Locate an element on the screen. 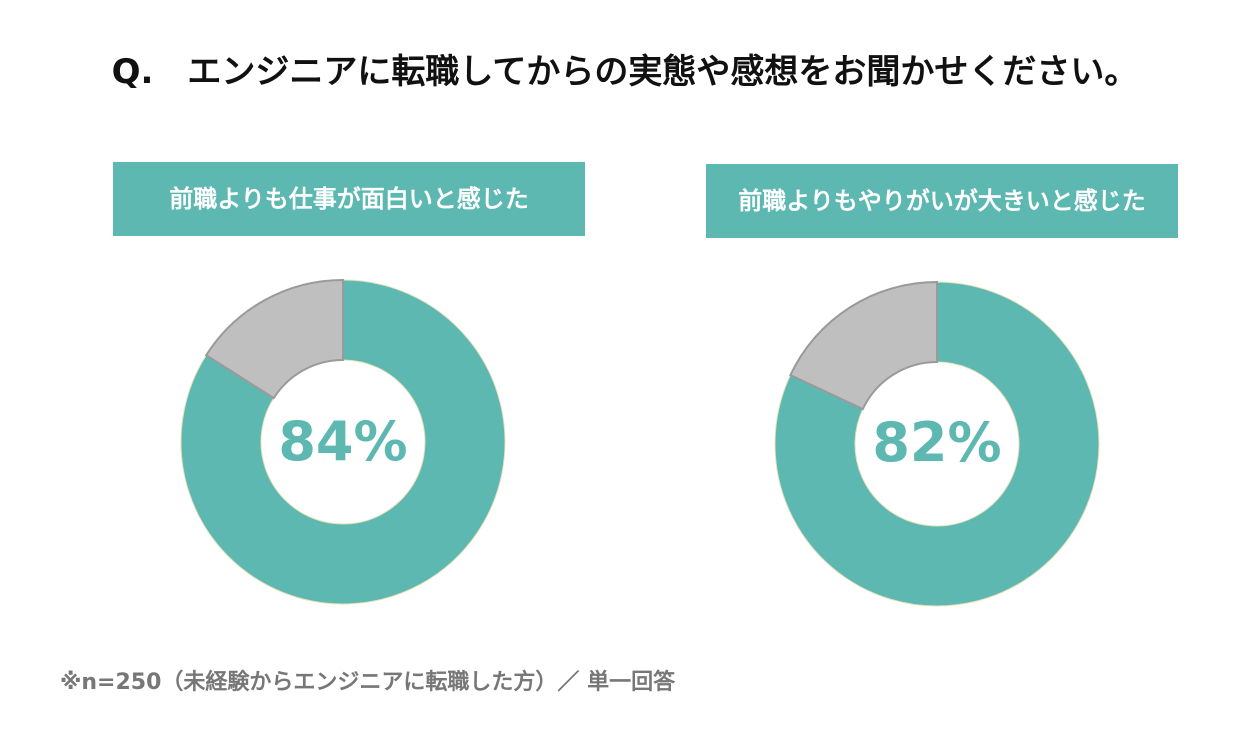 Image resolution: width=1250 pixels, height=740 pixels. chart-1-slice-main is located at coordinates (343, 442).